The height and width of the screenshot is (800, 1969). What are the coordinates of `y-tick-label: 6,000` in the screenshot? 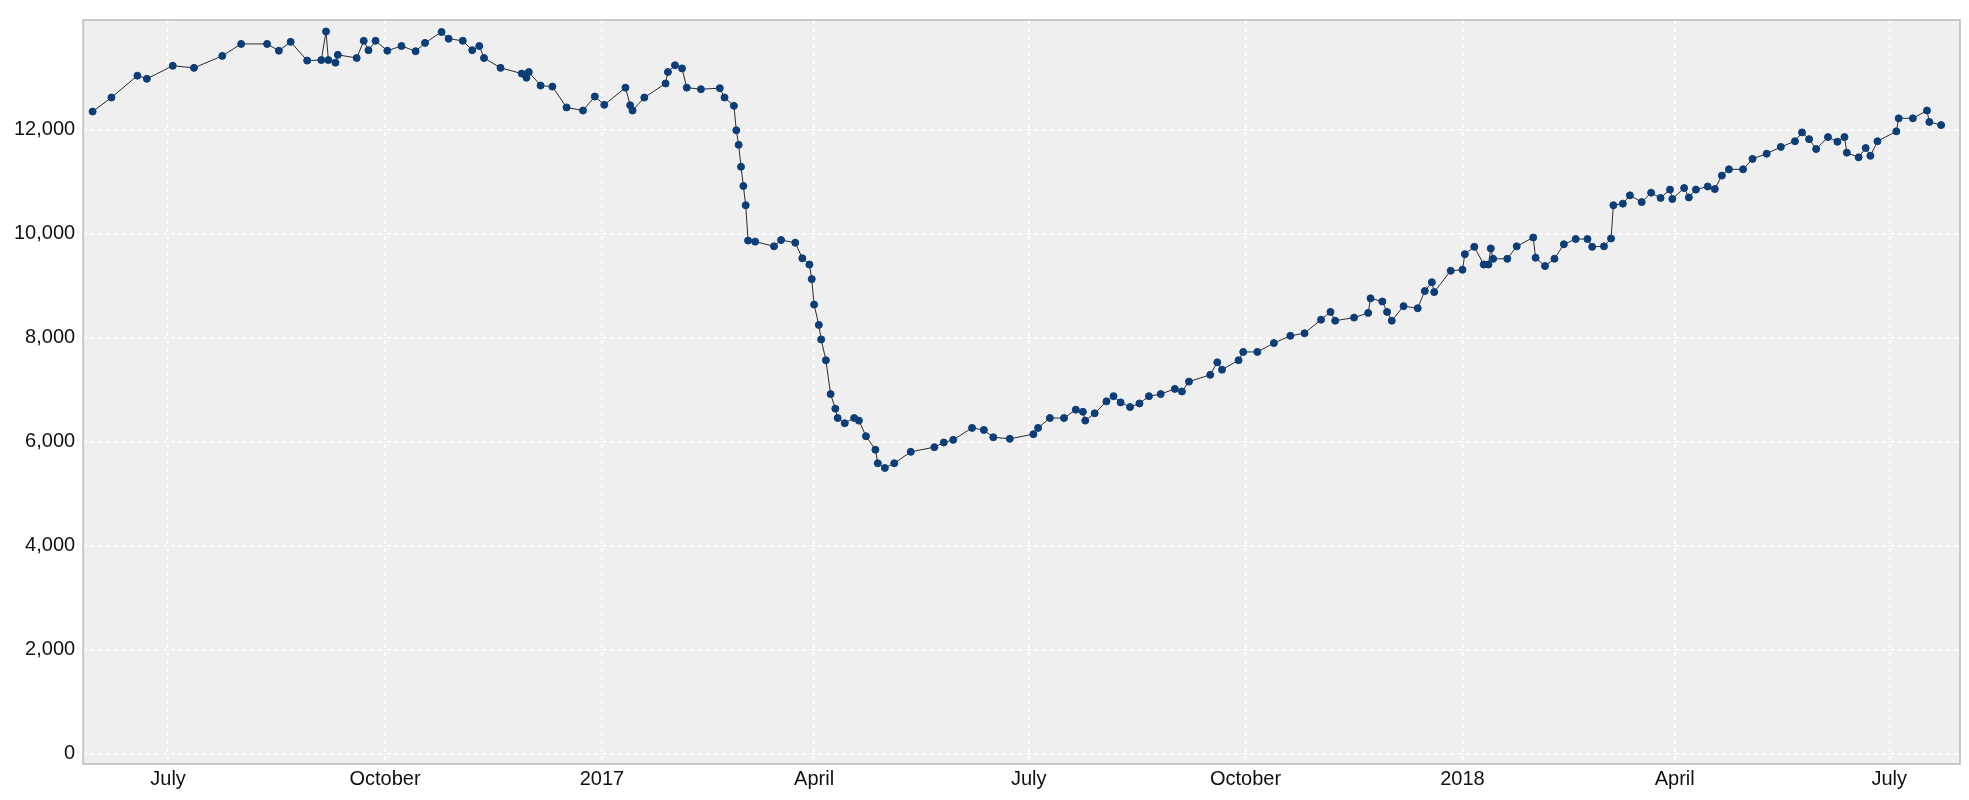 It's located at (50, 439).